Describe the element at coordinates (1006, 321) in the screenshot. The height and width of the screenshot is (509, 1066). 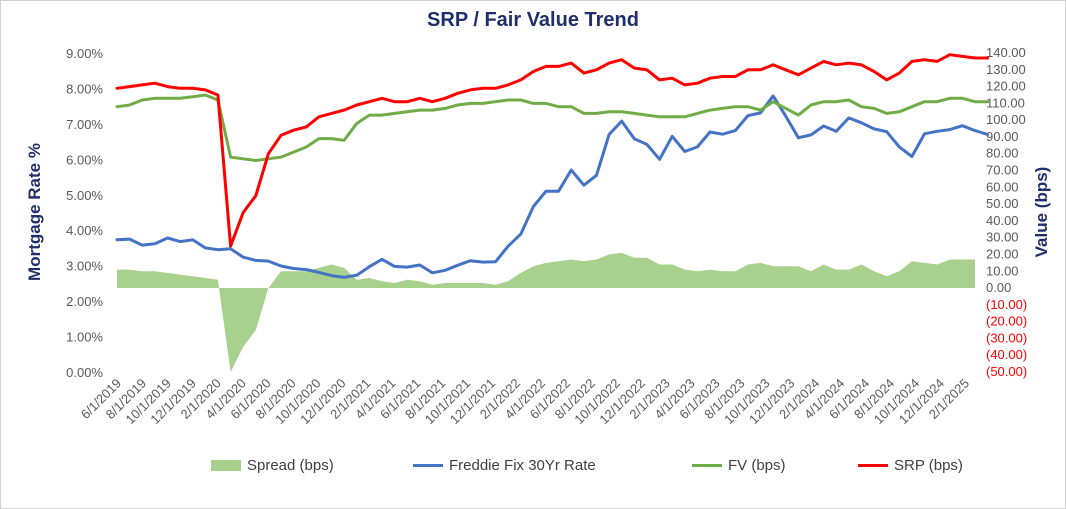
I see `y-right-tick-label: (20.00)` at that location.